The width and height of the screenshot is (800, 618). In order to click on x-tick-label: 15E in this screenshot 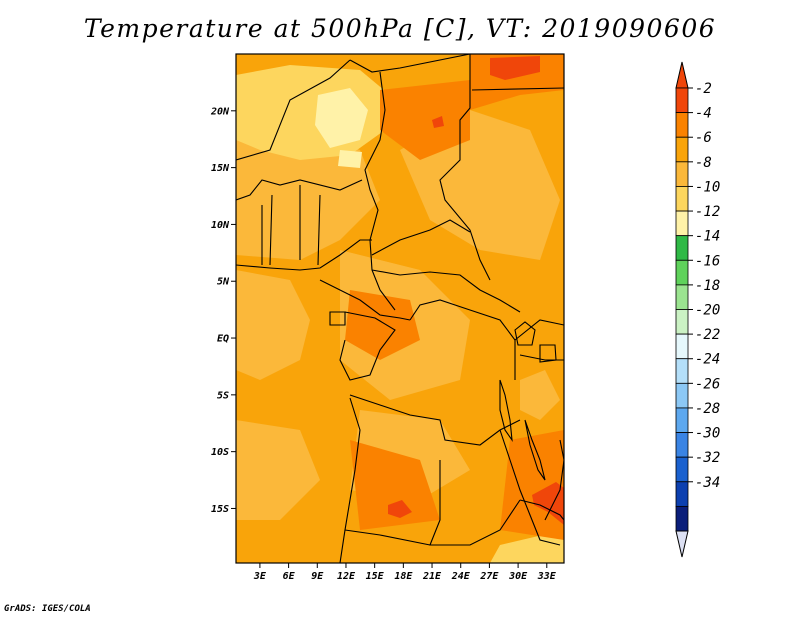, I will do `click(375, 576)`.